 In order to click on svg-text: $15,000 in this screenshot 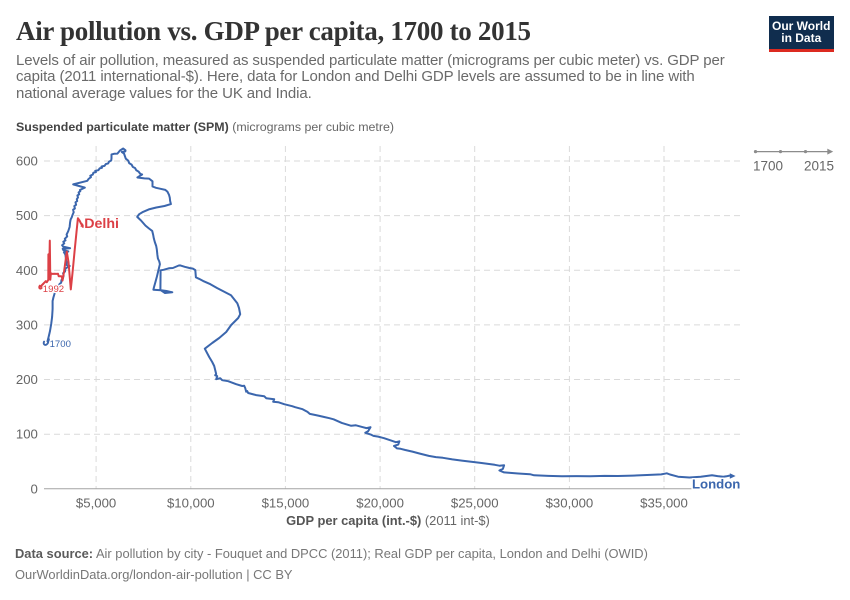, I will do `click(286, 503)`.